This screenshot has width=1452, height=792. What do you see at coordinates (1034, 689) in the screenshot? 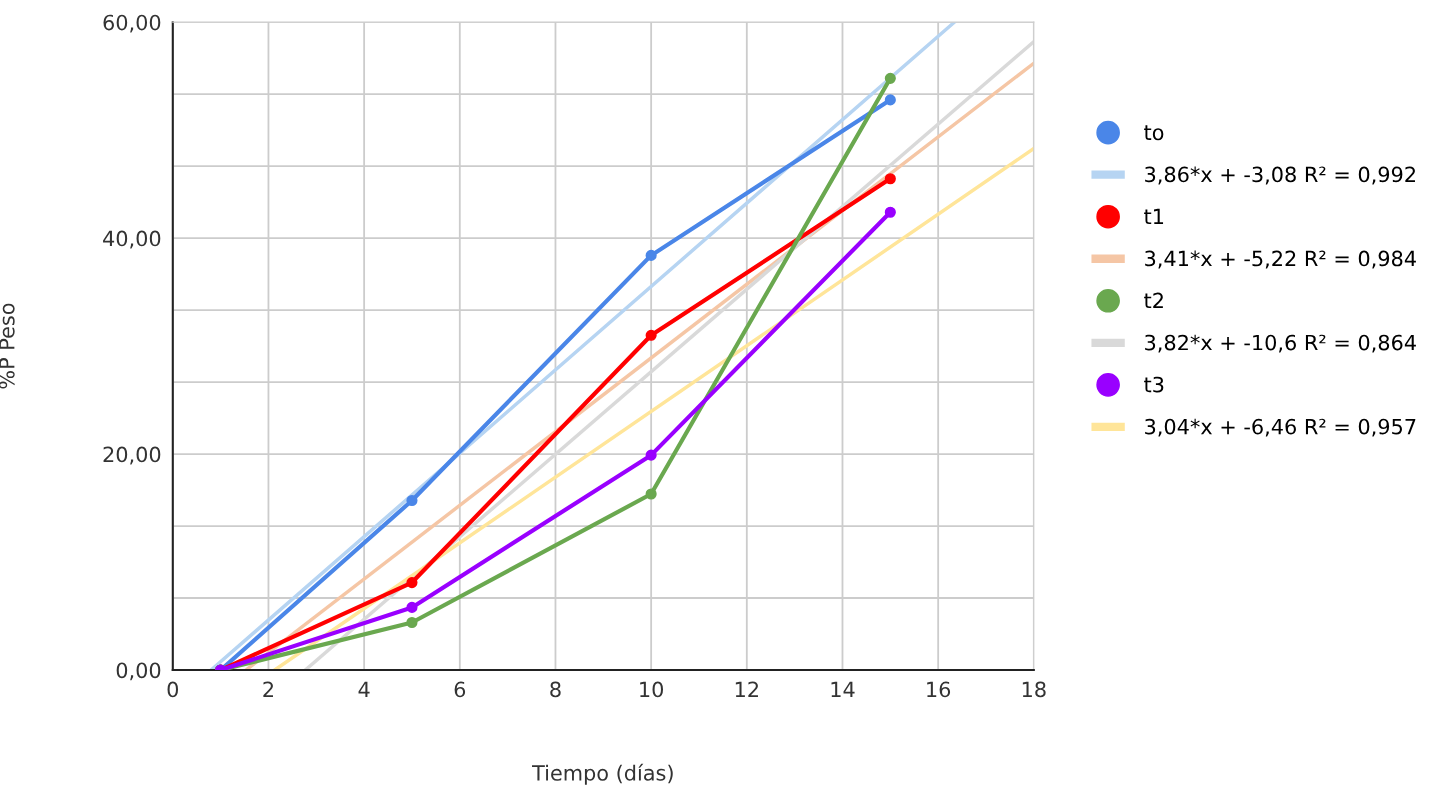
I see `x-tick-label: 18` at bounding box center [1034, 689].